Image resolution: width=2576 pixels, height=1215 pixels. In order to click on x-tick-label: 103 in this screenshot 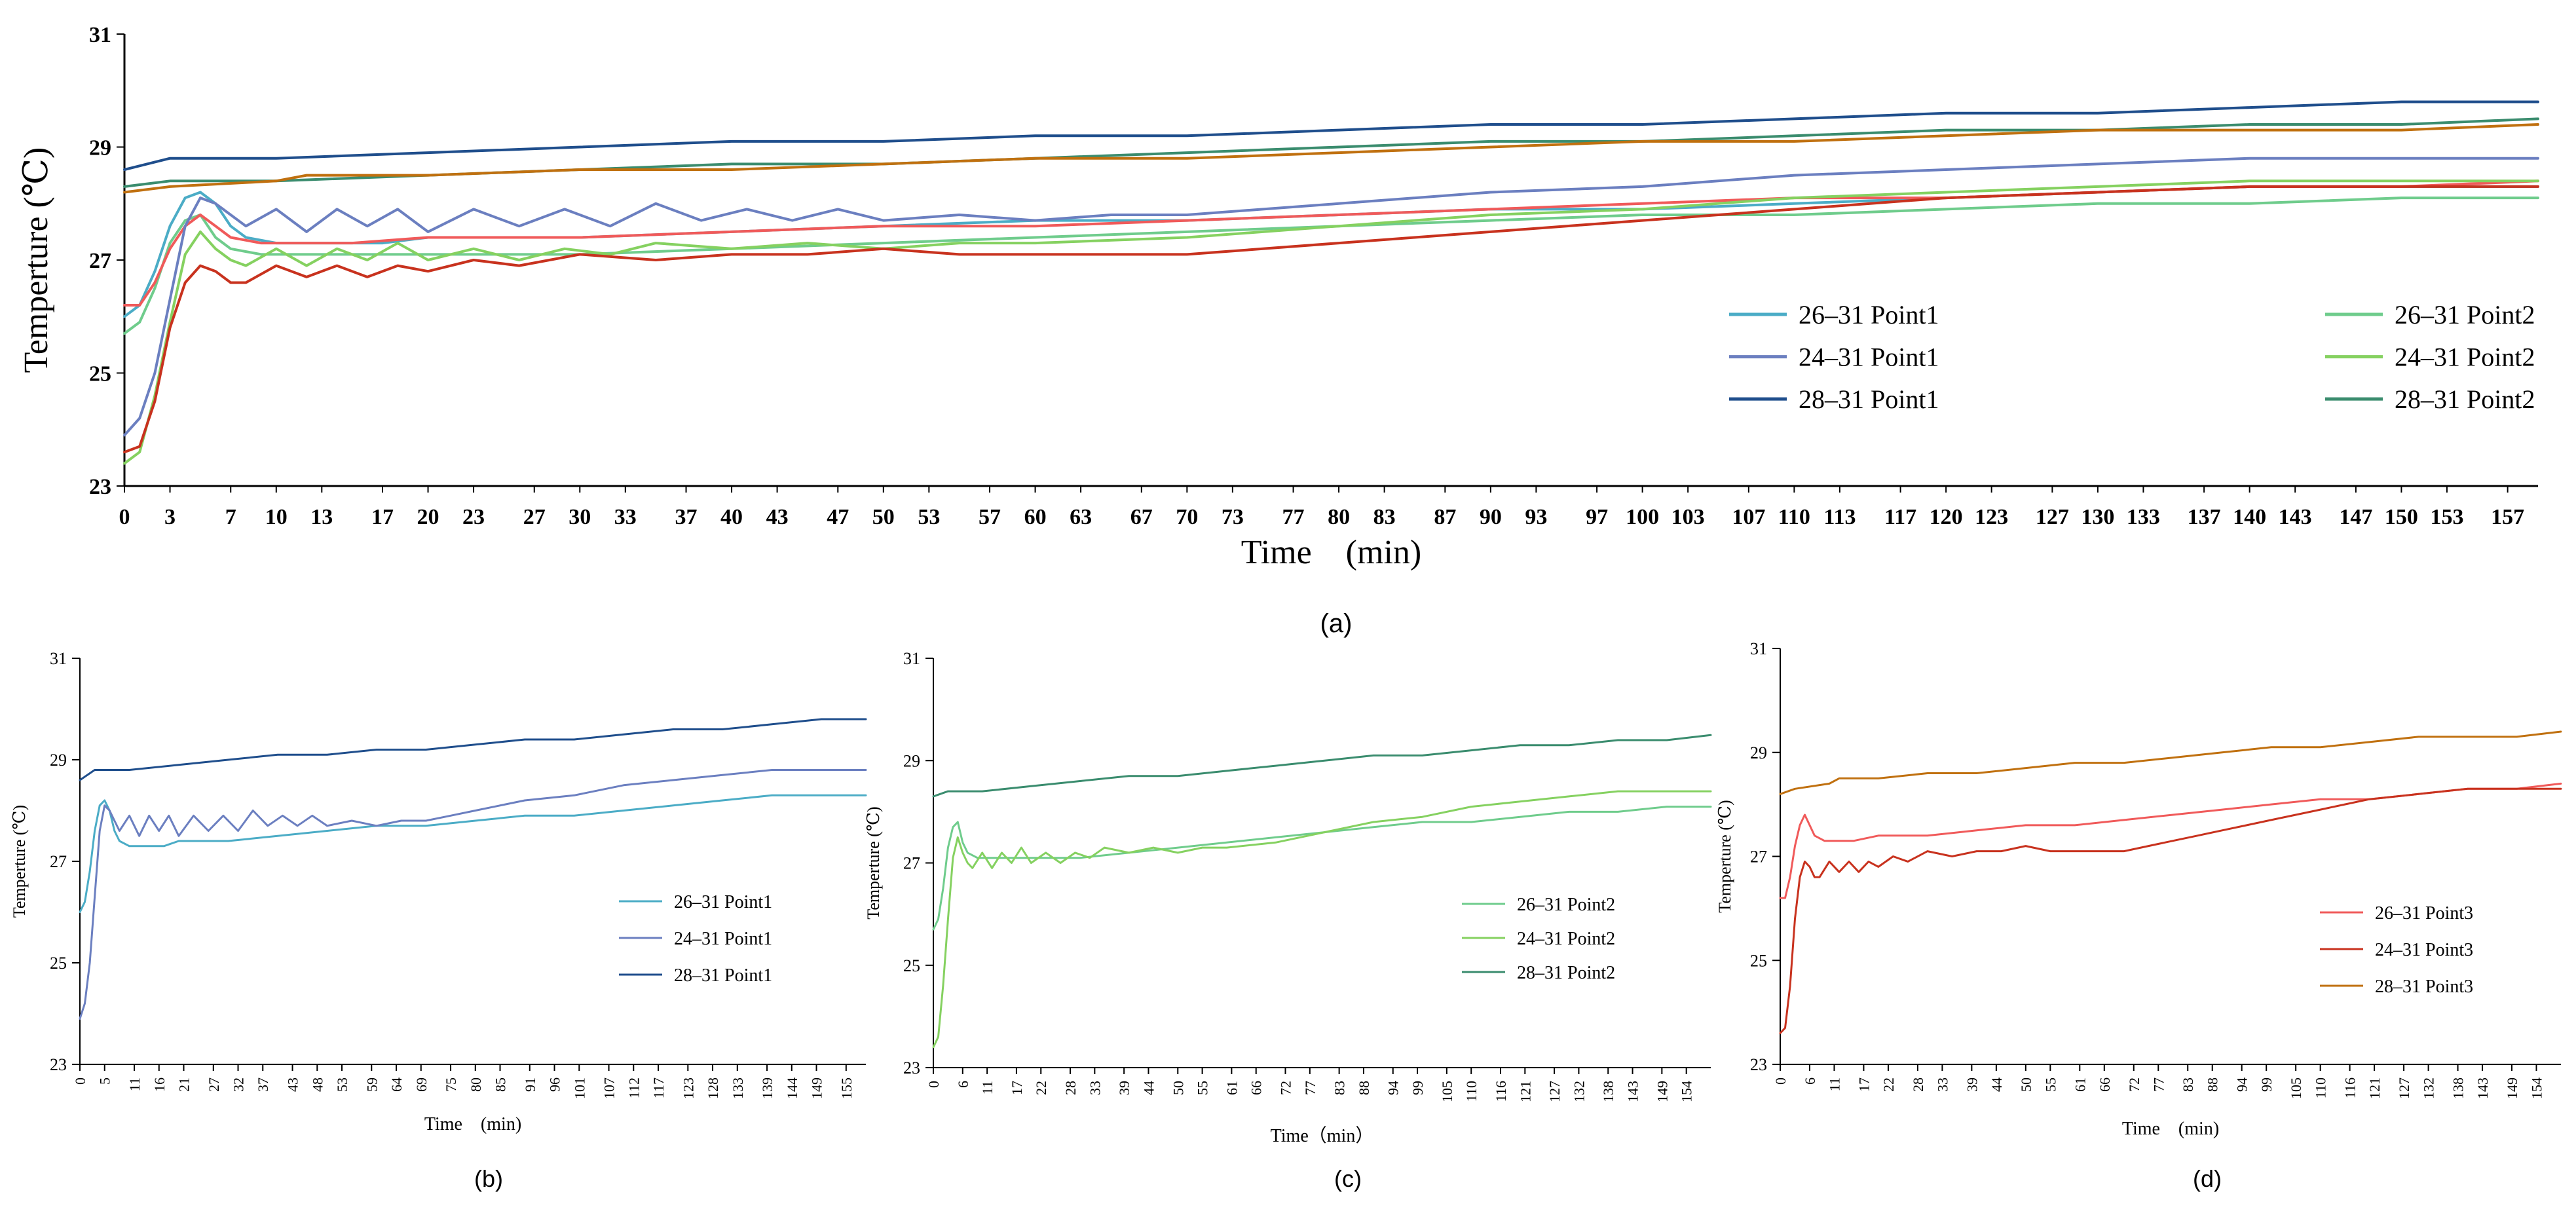, I will do `click(1688, 517)`.